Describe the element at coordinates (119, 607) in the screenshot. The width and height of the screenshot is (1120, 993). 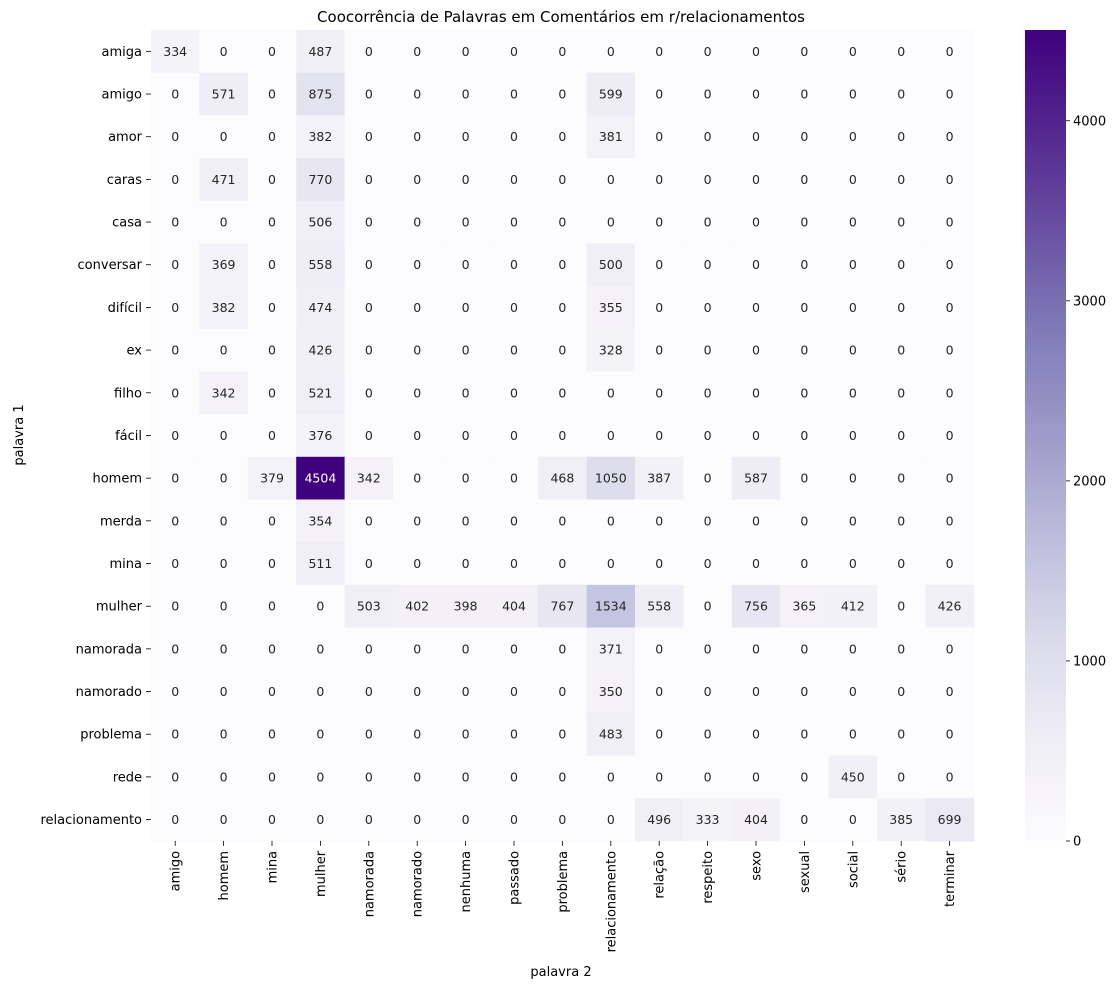
I see `y-tick-label: mulher` at that location.